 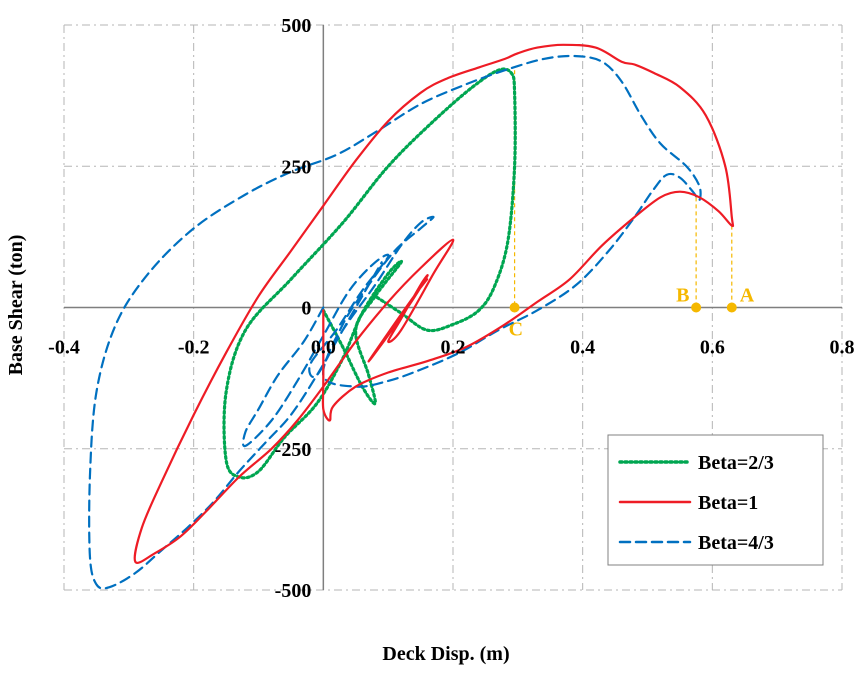 I want to click on critical-markers: ABC, so click(x=632, y=205).